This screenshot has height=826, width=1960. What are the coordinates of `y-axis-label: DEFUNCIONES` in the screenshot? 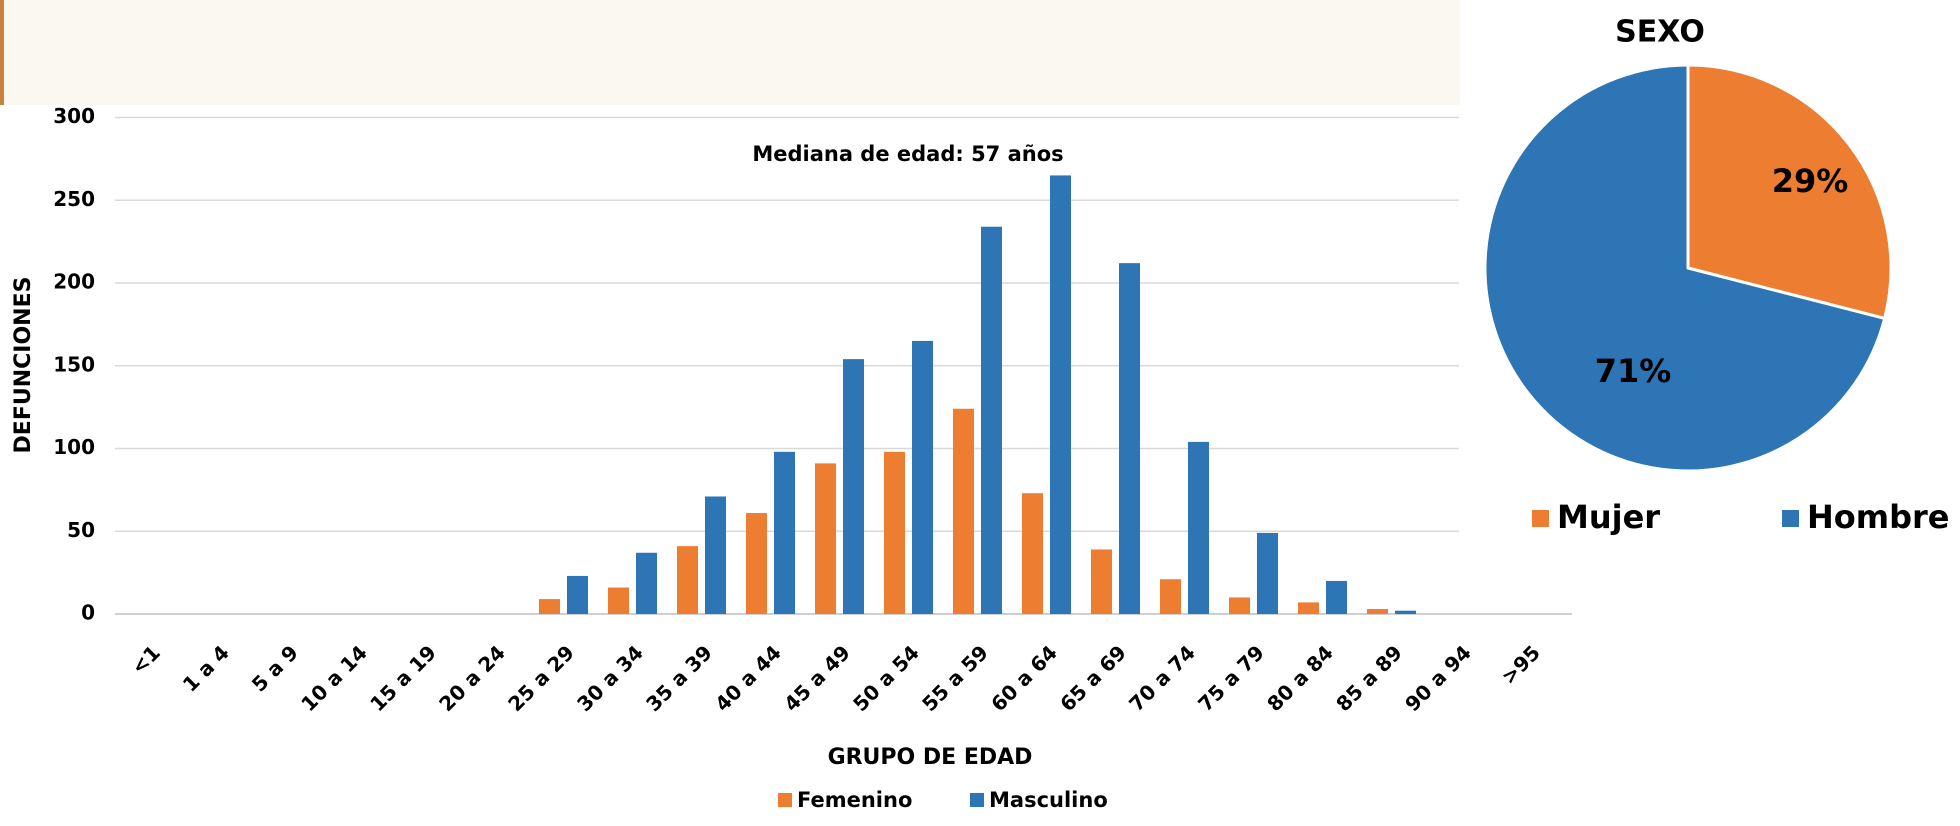 It's located at (23, 365).